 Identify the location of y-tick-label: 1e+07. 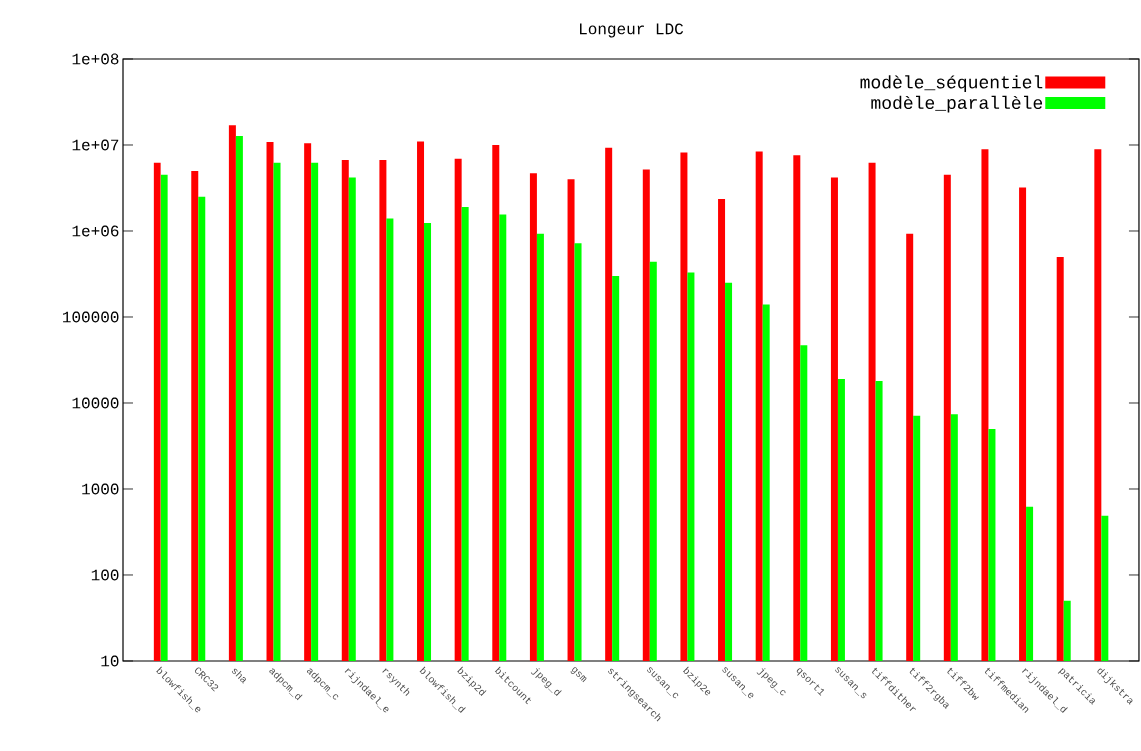
(95, 145).